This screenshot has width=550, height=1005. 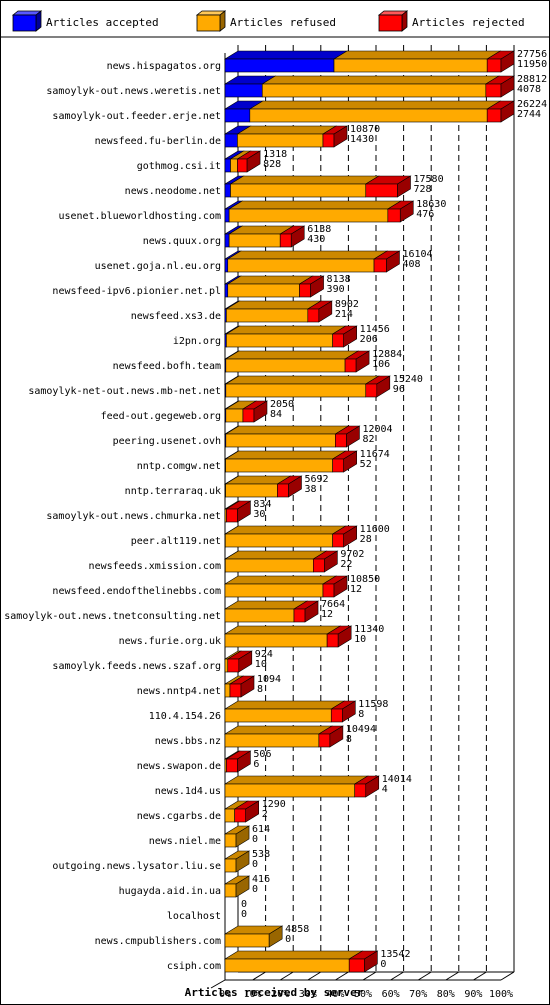 I want to click on legend-label: Articles rejected, so click(x=468, y=22).